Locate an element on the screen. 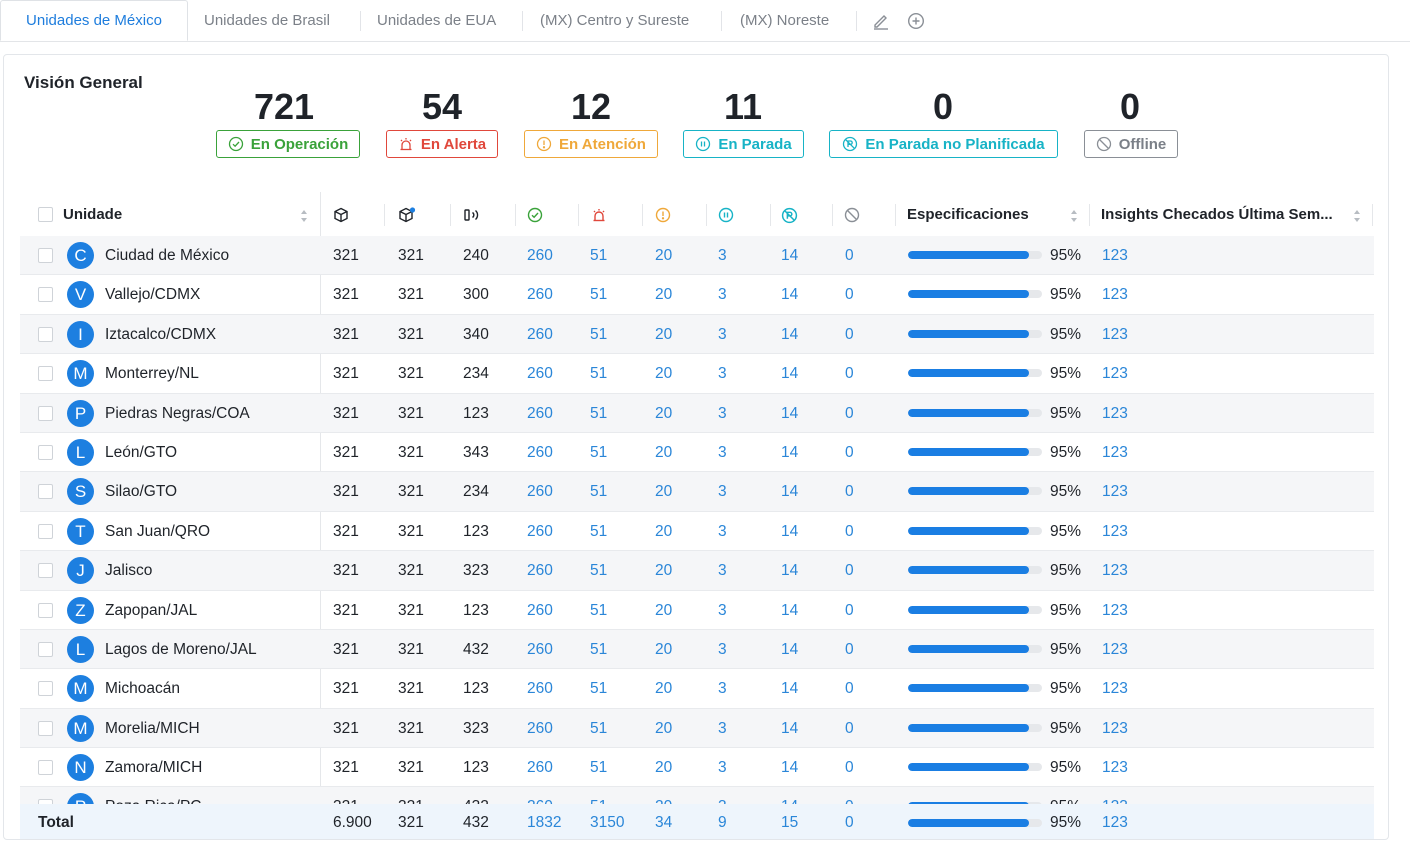 The image size is (1410, 842). col-especificaciones: Especificaciones is located at coordinates (968, 214).